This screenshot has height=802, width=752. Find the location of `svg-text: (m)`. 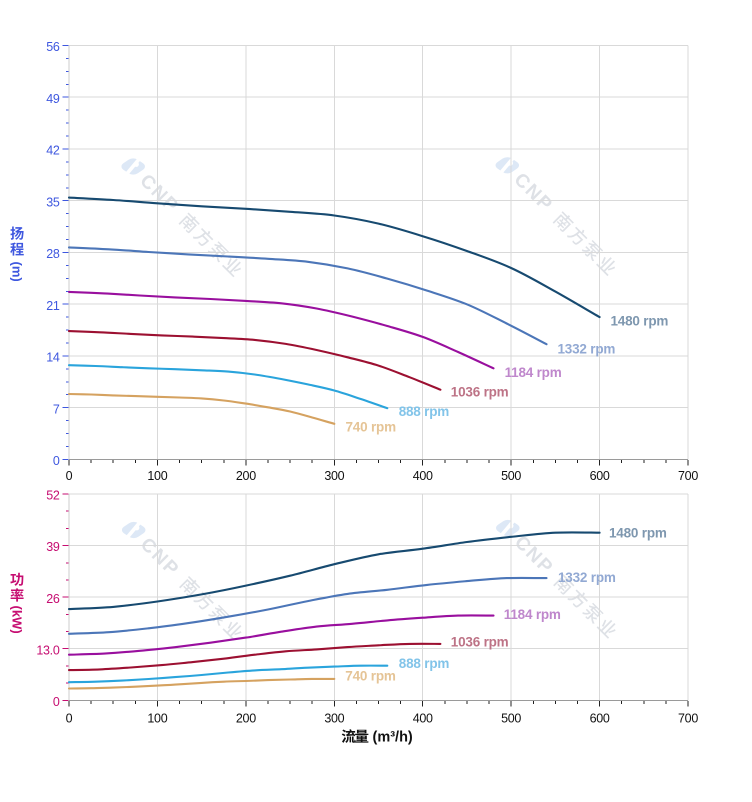

svg-text: (m) is located at coordinates (17, 272).